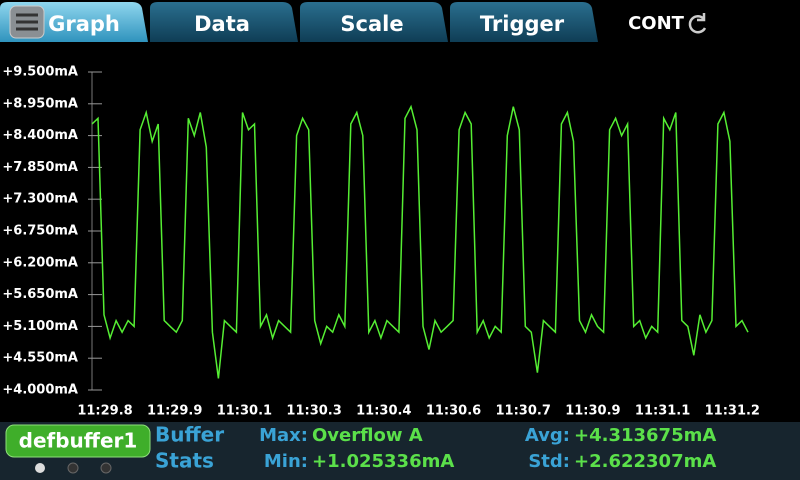 The height and width of the screenshot is (480, 800). Describe the element at coordinates (104, 411) in the screenshot. I see `x-tick-label: 11:29.8` at that location.